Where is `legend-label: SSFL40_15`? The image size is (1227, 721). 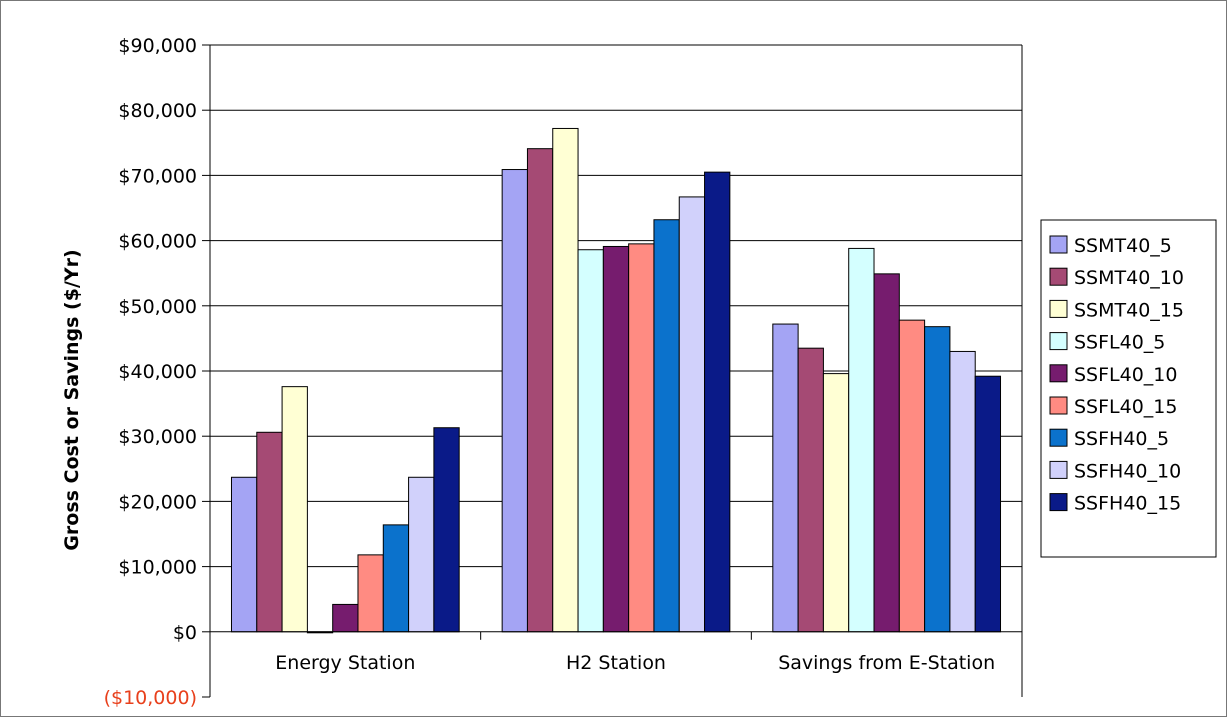 legend-label: SSFL40_15 is located at coordinates (1126, 407).